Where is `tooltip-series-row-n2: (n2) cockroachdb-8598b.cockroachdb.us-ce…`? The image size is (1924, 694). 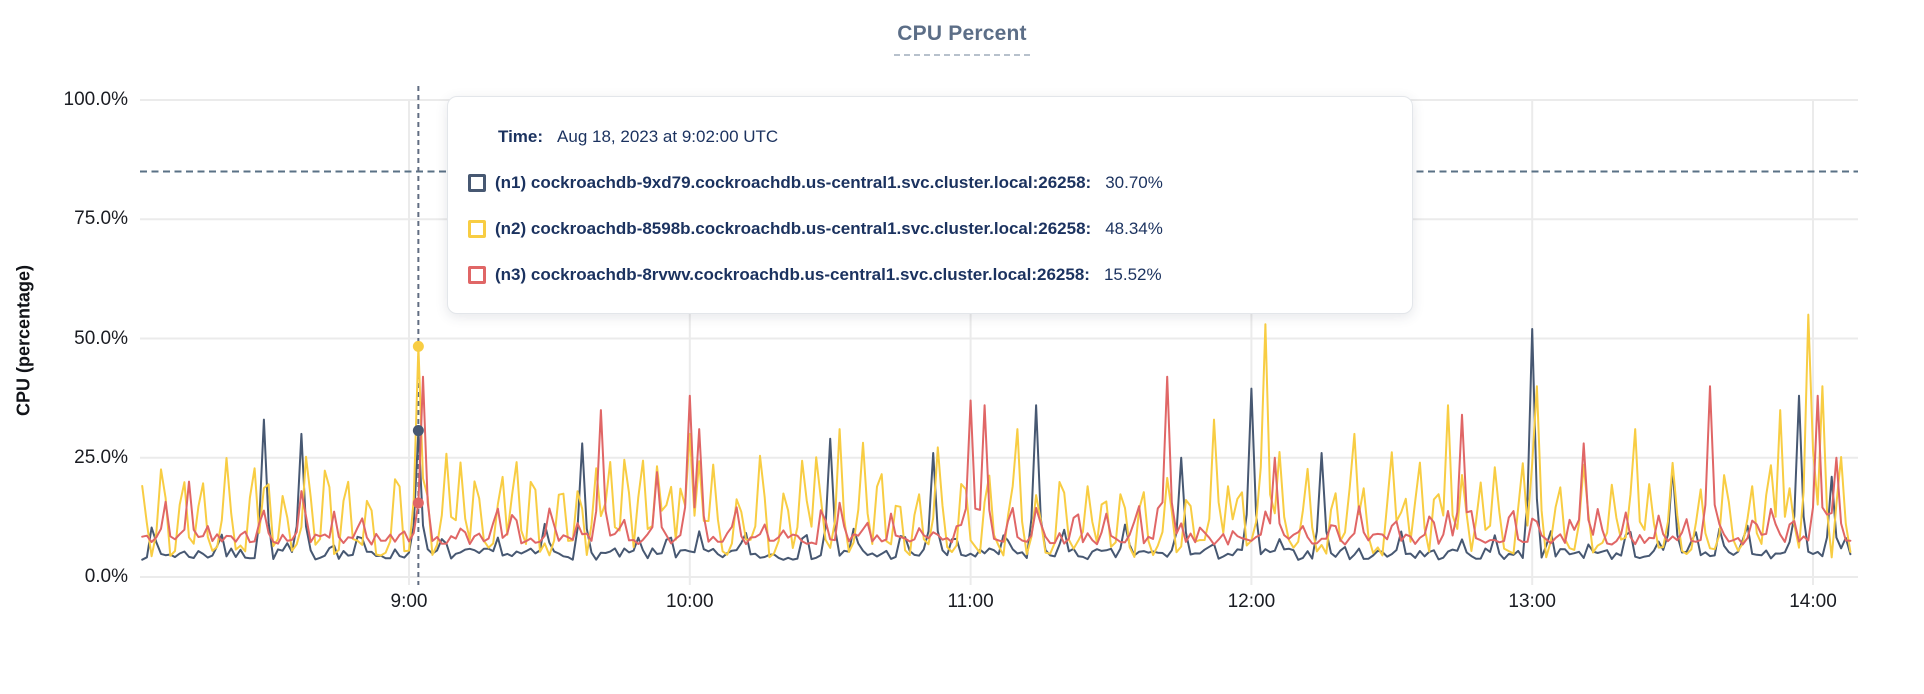 tooltip-series-row-n2: (n2) cockroachdb-8598b.cockroachdb.us-ce… is located at coordinates (928, 229).